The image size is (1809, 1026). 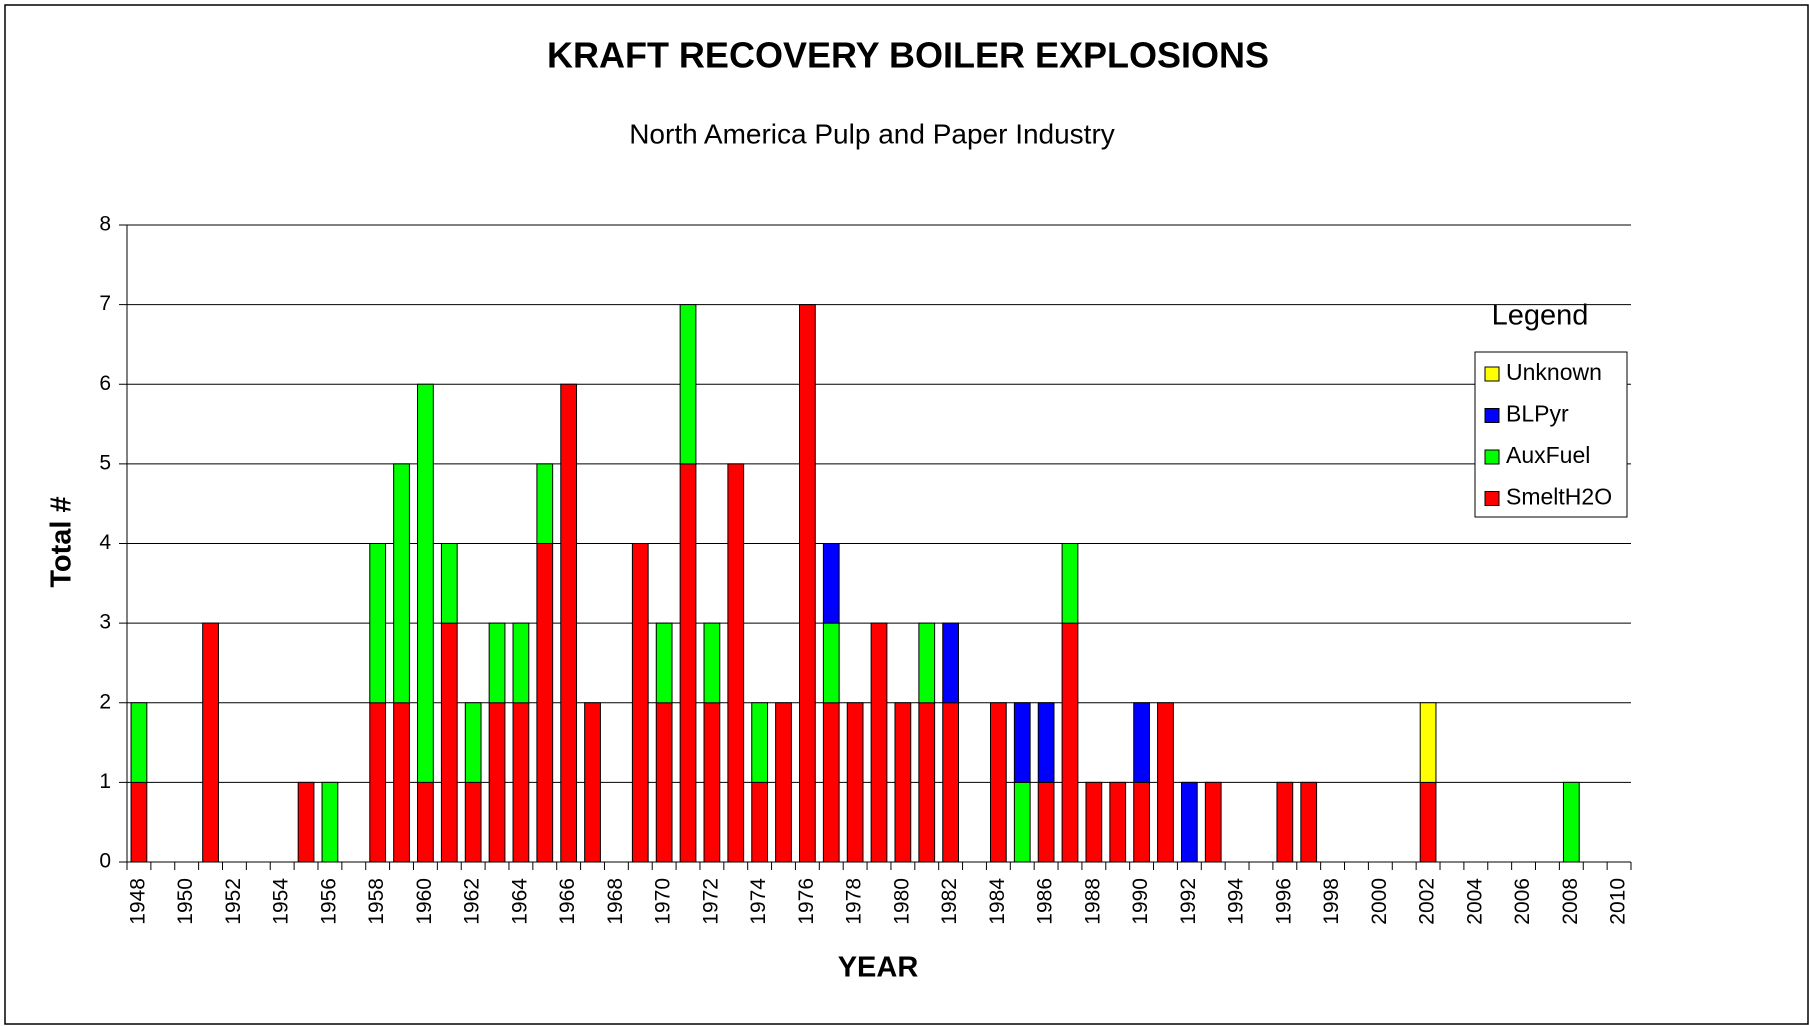 I want to click on legend-label: SmeltH2O, so click(x=1559, y=497).